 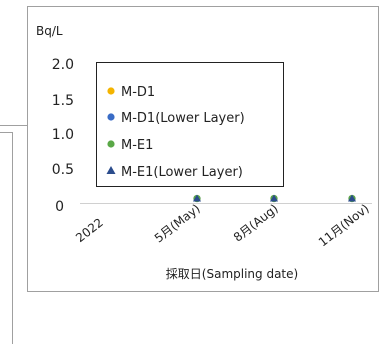 What do you see at coordinates (197, 198) in the screenshot?
I see `data-point-s3-c1` at bounding box center [197, 198].